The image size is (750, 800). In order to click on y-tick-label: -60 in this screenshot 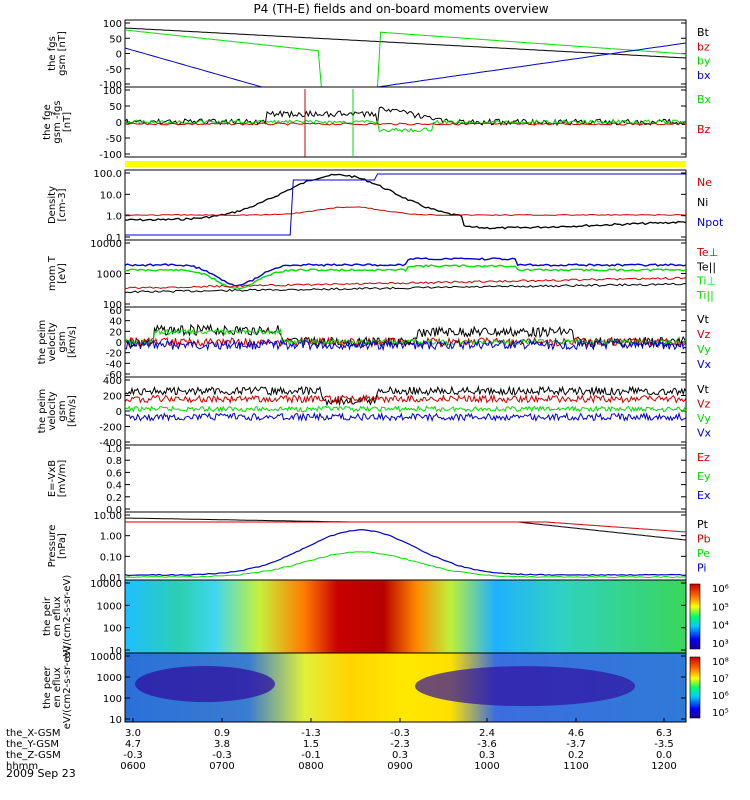, I will do `click(114, 375)`.